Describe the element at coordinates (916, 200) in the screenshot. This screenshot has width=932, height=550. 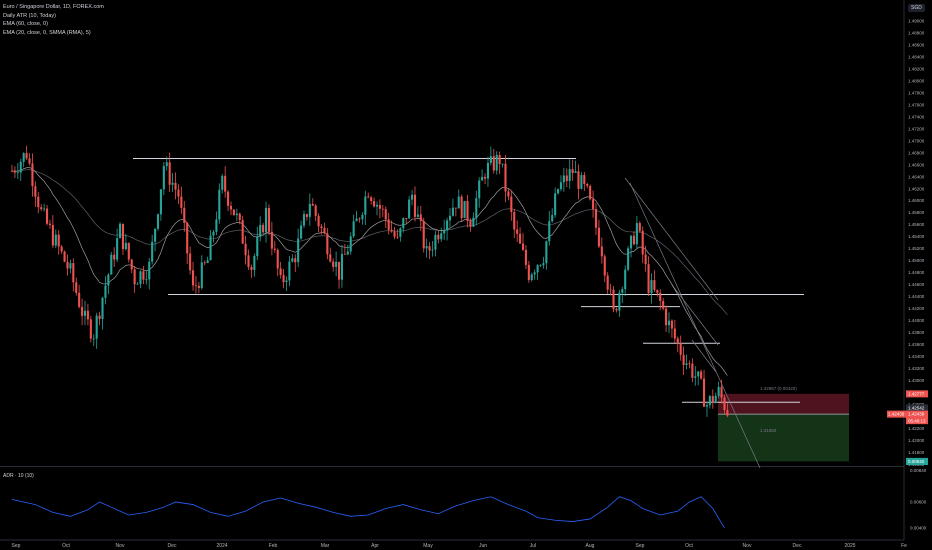
I see `price-tick-label: 1.46000` at that location.